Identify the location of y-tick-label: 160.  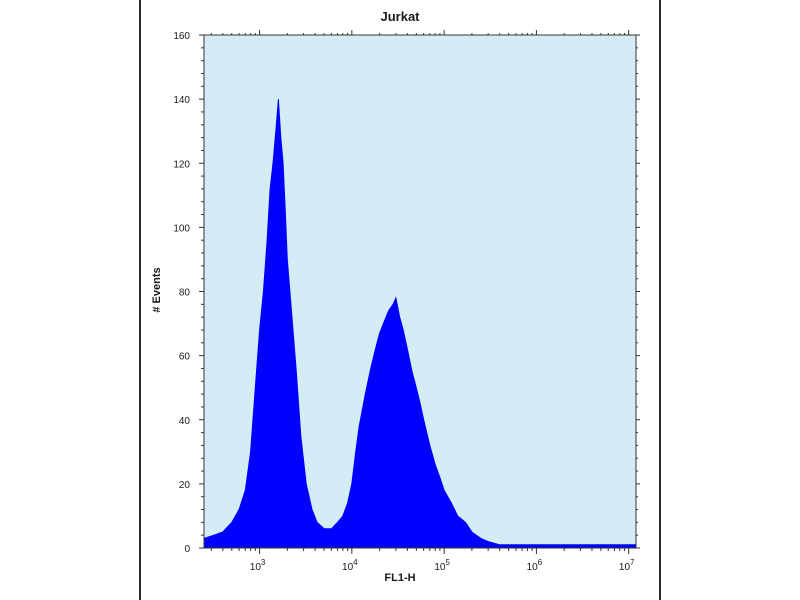
(181, 36).